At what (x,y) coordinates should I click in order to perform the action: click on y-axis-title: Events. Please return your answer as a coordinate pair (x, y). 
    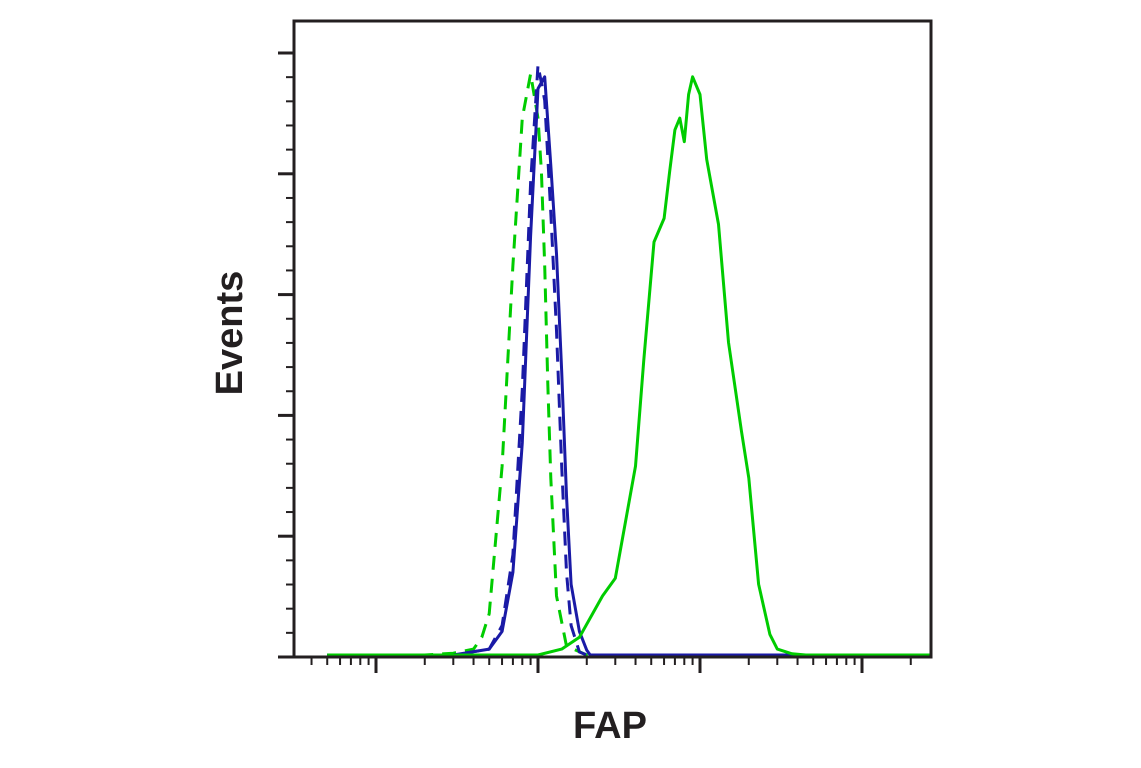
    Looking at the image, I should click on (230, 333).